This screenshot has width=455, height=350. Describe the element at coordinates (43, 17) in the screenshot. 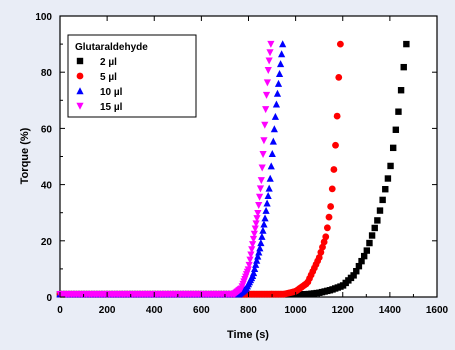

I see `y-tick-label: 100` at that location.